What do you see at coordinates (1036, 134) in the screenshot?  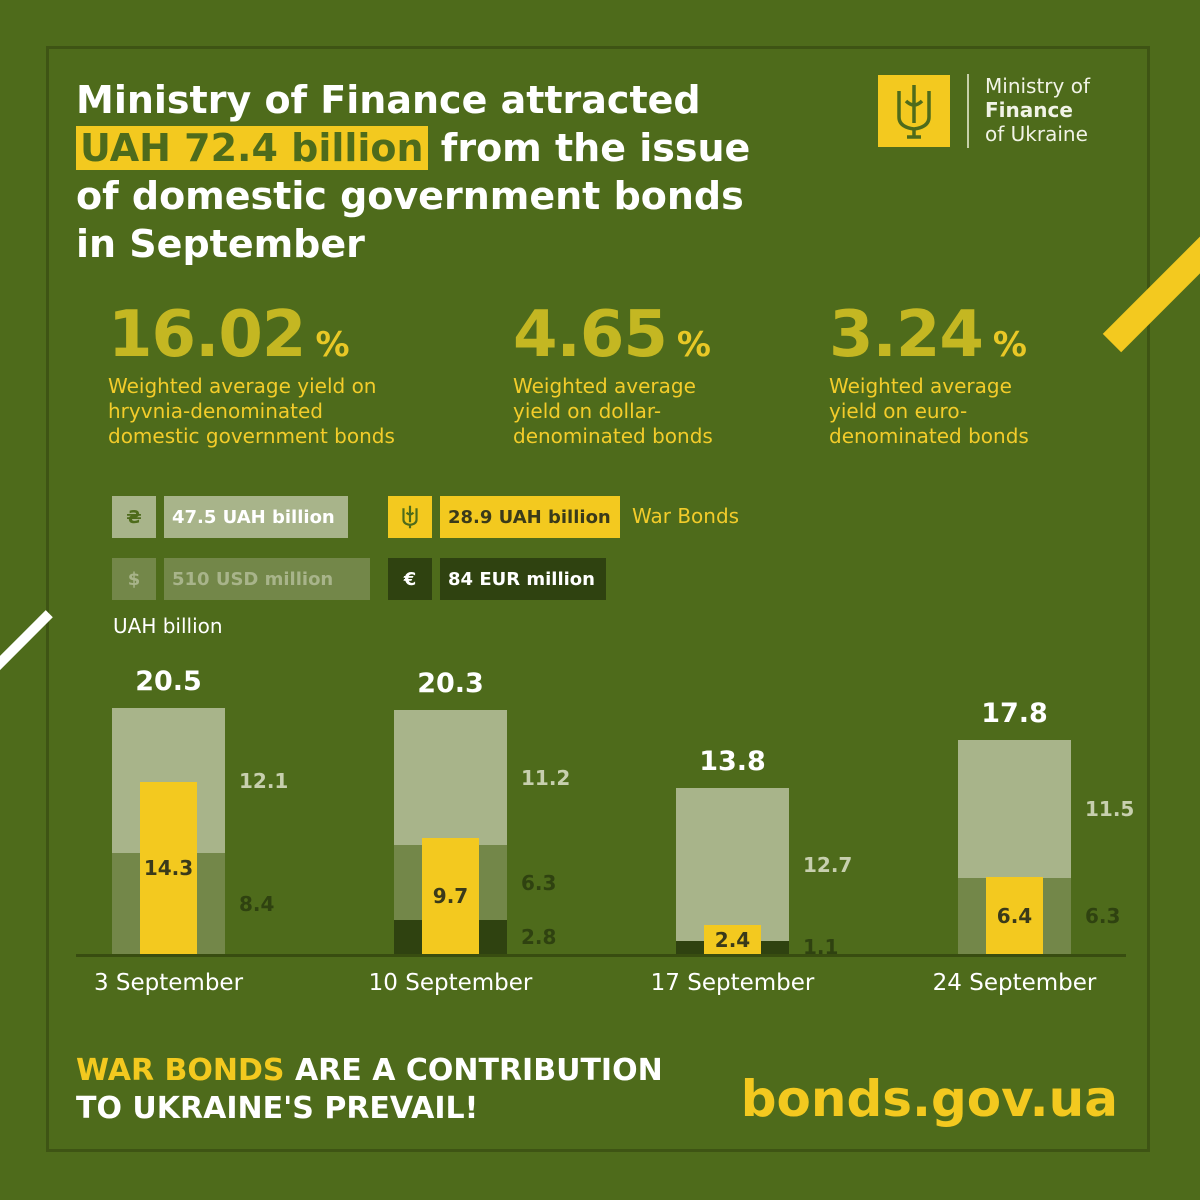 I see `logo-line-3: of Ukraine` at bounding box center [1036, 134].